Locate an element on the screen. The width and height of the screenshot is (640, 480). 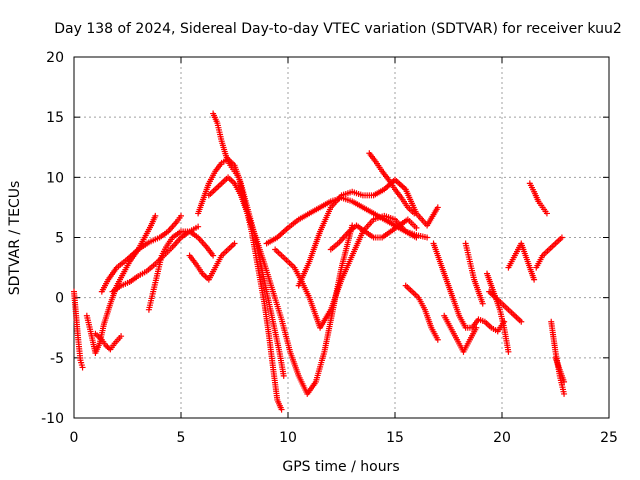
x-tick-label: 0 is located at coordinates (74, 438).